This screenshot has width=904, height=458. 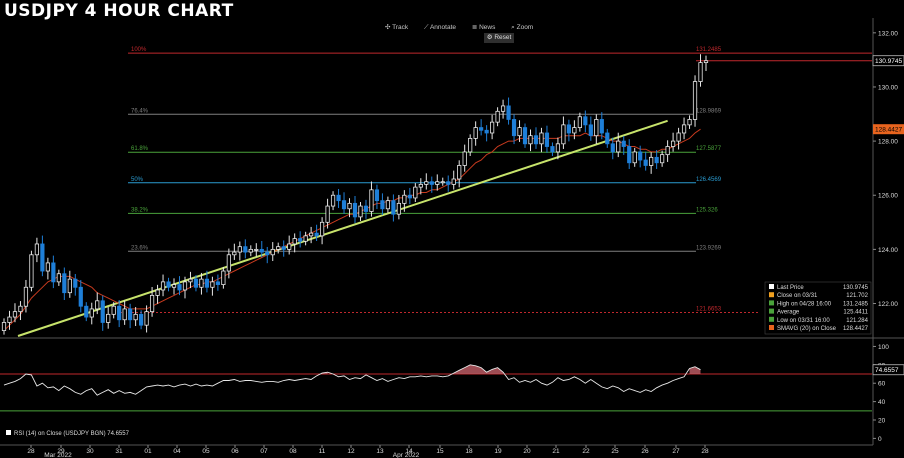 I want to click on track-button: ✣ Track, so click(x=397, y=27).